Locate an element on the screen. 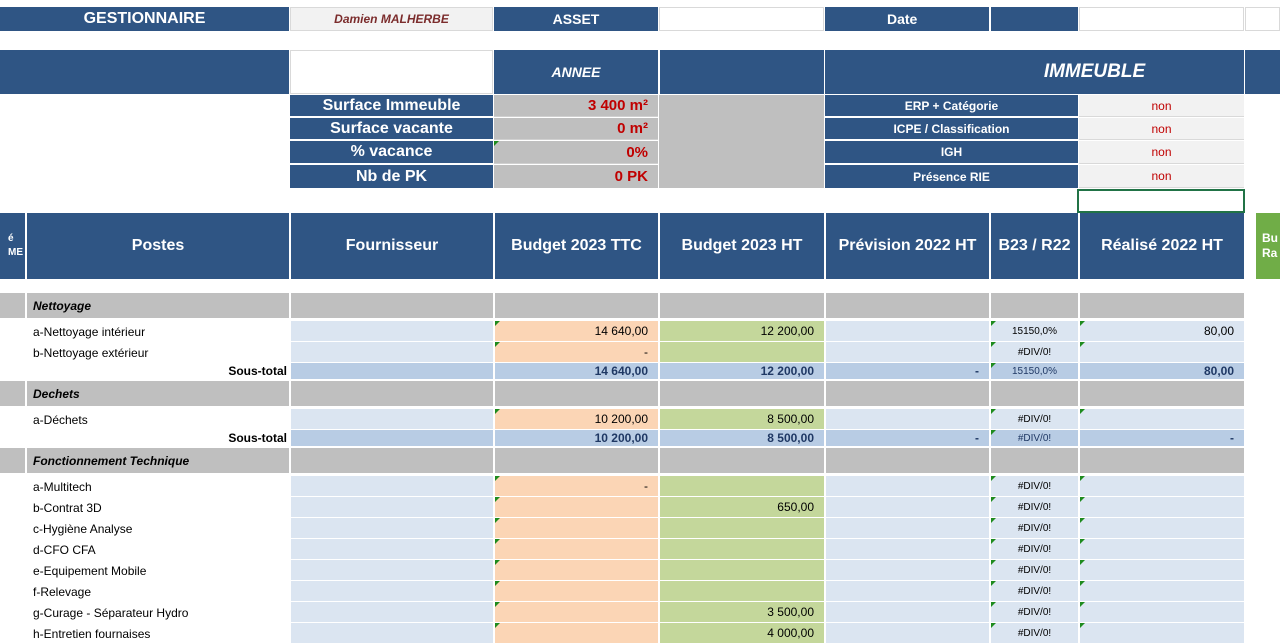  date-value is located at coordinates (1161, 19).